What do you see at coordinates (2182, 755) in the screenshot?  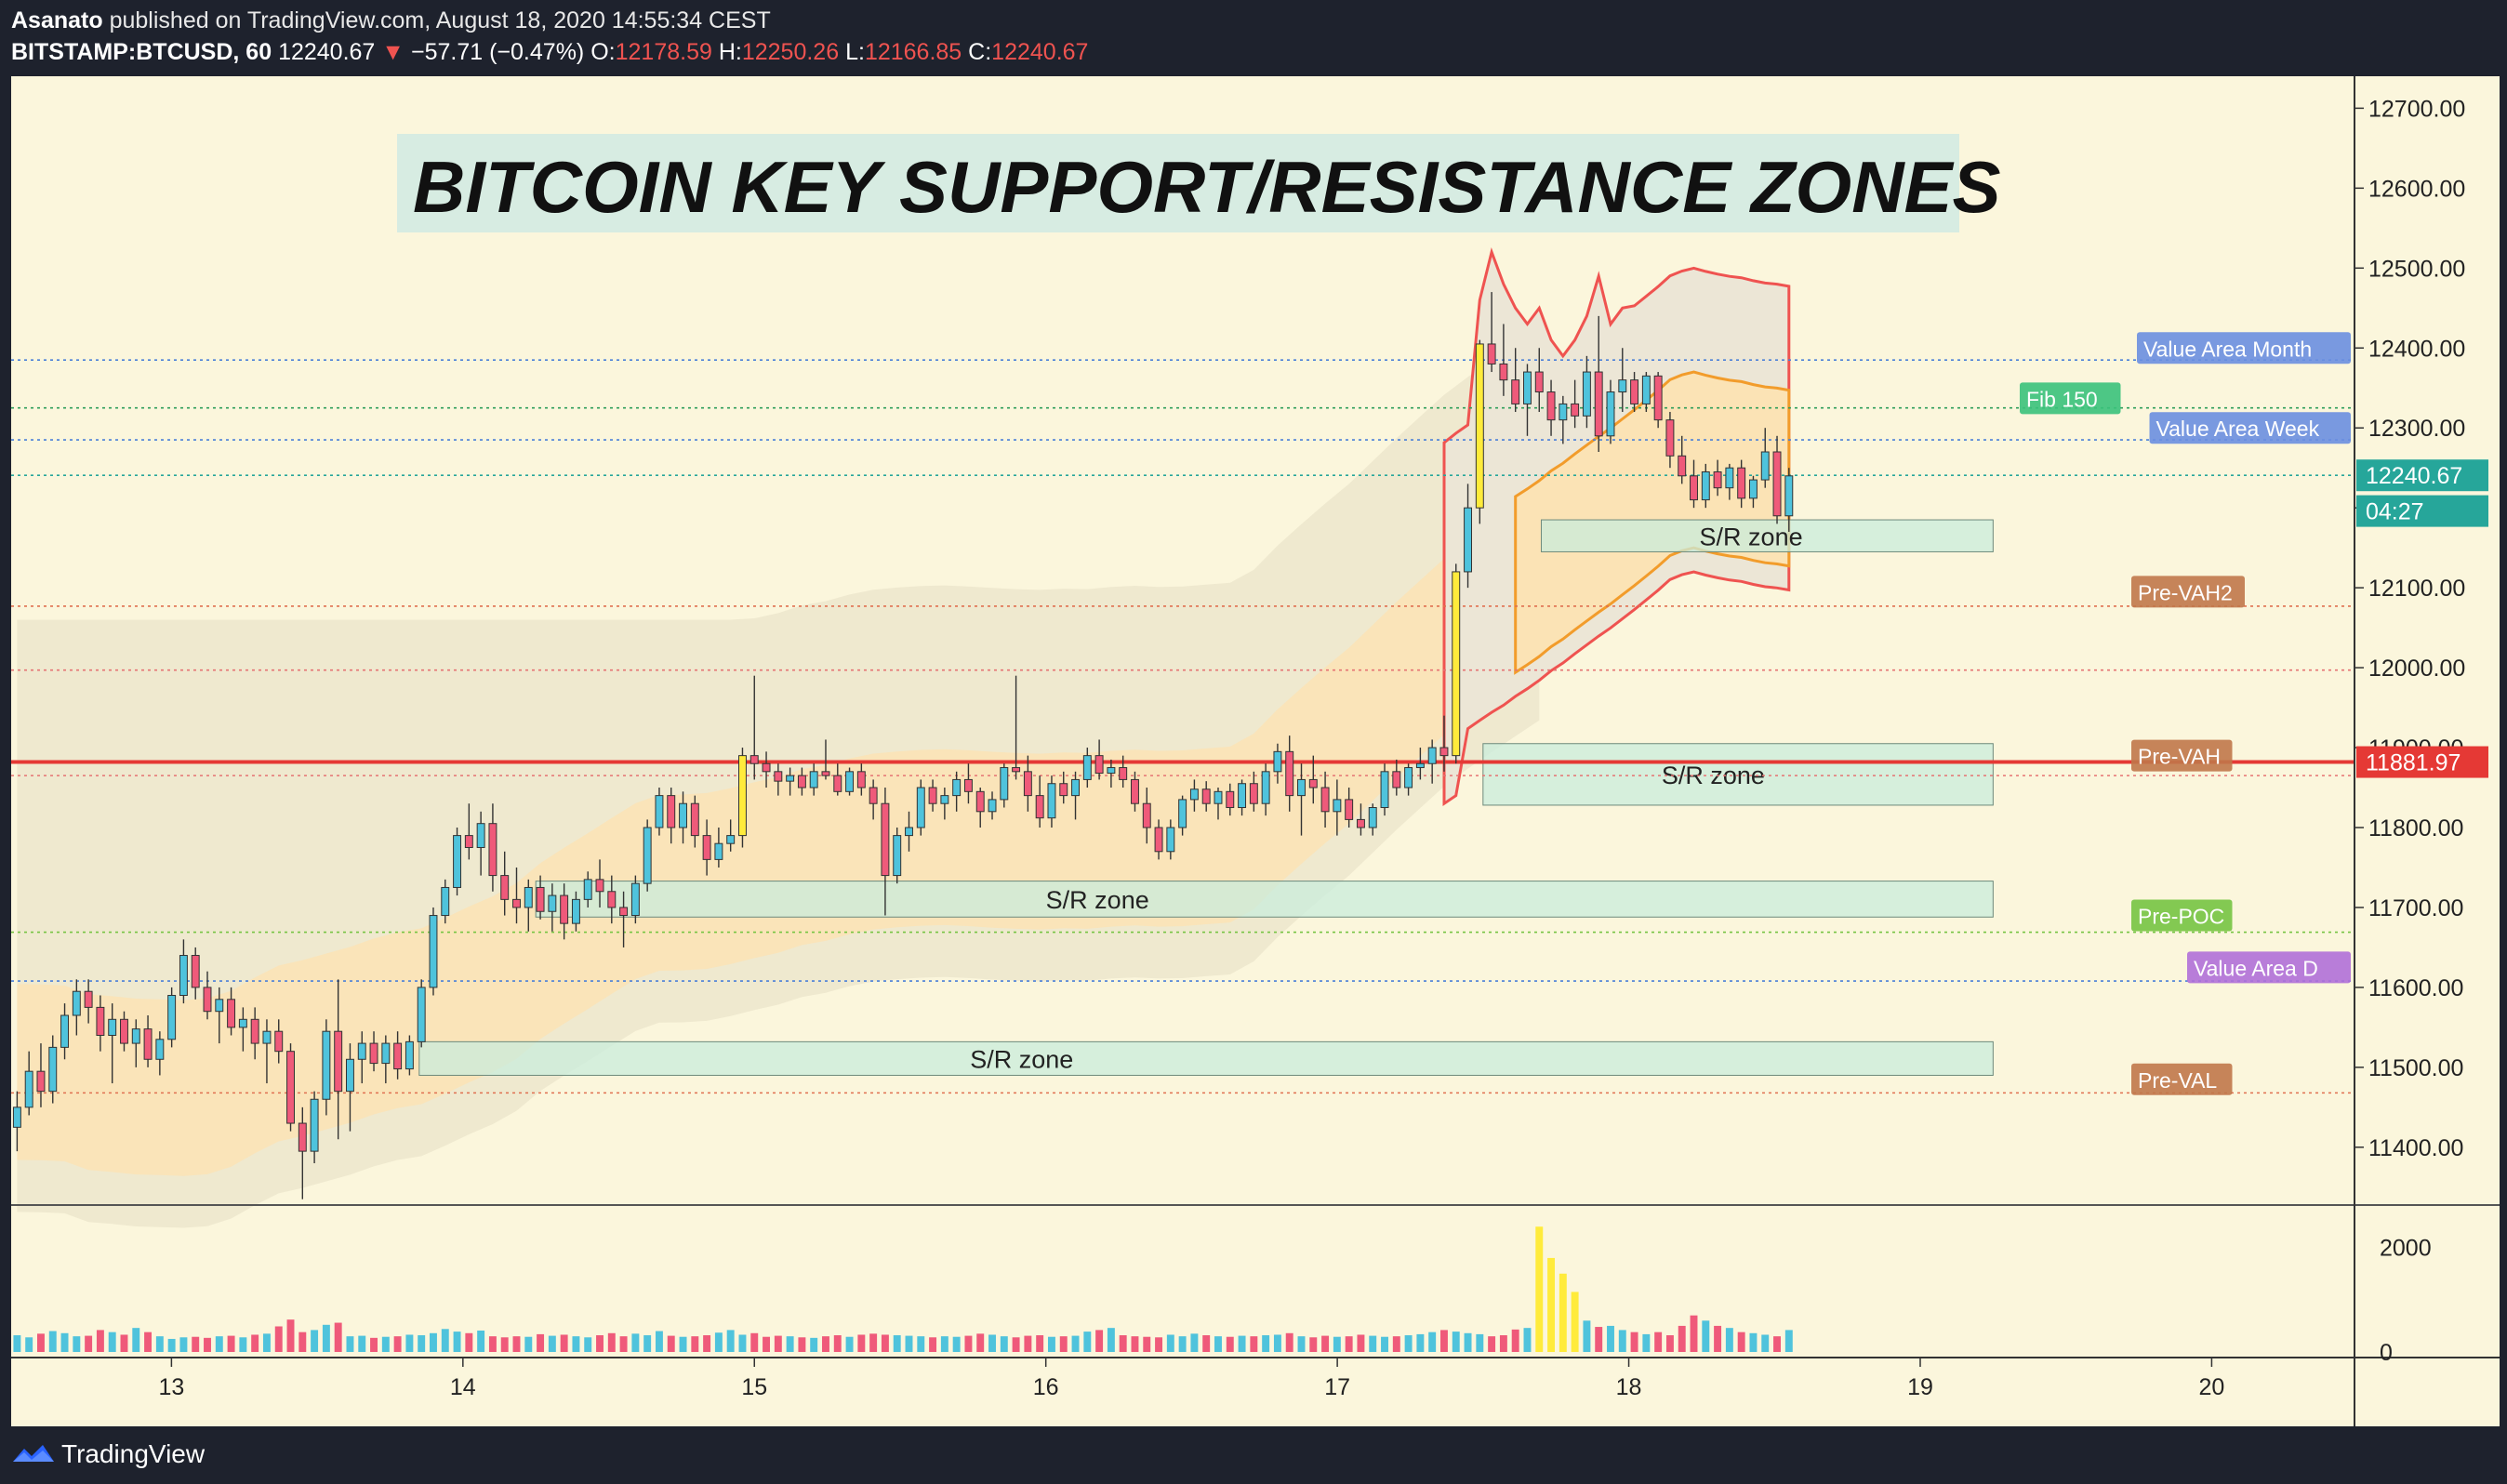 I see `annotation-label: Pre-VAH` at bounding box center [2182, 755].